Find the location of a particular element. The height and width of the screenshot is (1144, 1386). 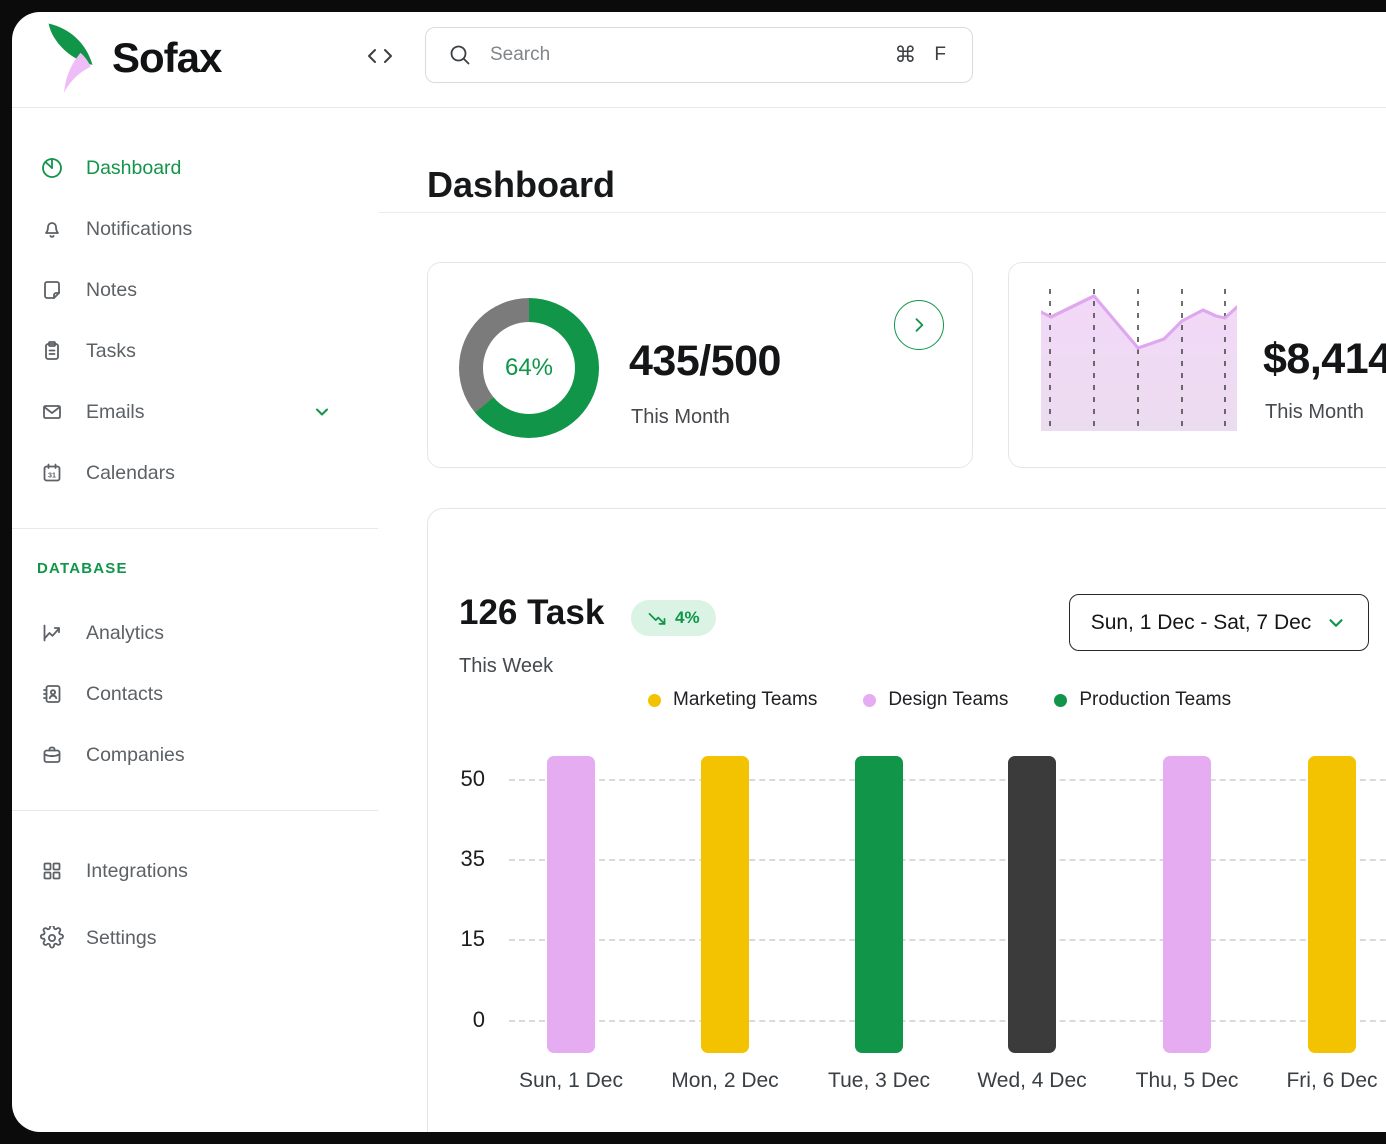

search-icon is located at coordinates (460, 55).